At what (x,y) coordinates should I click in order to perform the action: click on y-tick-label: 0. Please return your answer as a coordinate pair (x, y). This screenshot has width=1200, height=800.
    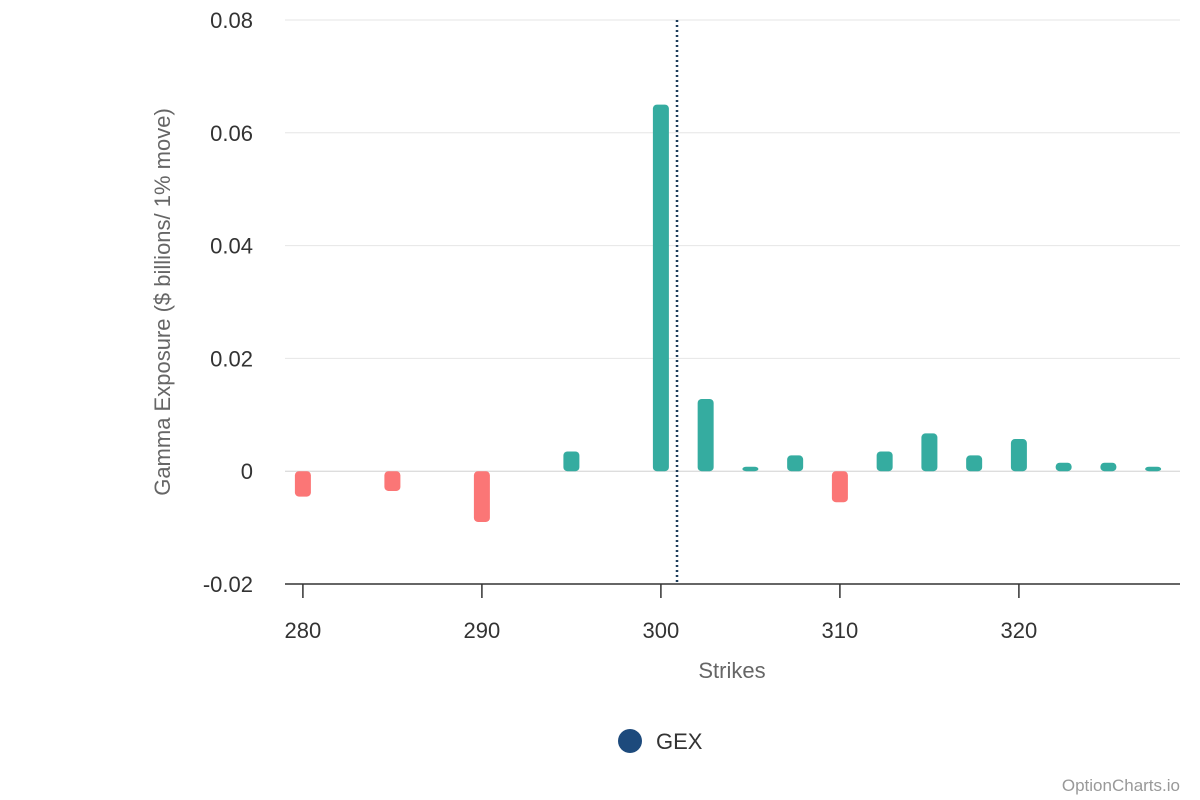
    Looking at the image, I should click on (247, 471).